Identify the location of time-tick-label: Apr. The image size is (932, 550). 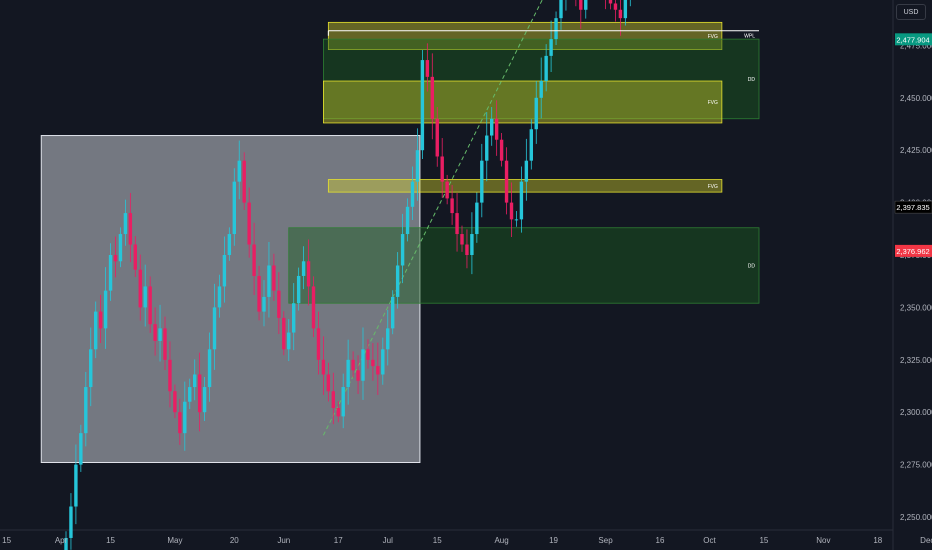
(61, 540).